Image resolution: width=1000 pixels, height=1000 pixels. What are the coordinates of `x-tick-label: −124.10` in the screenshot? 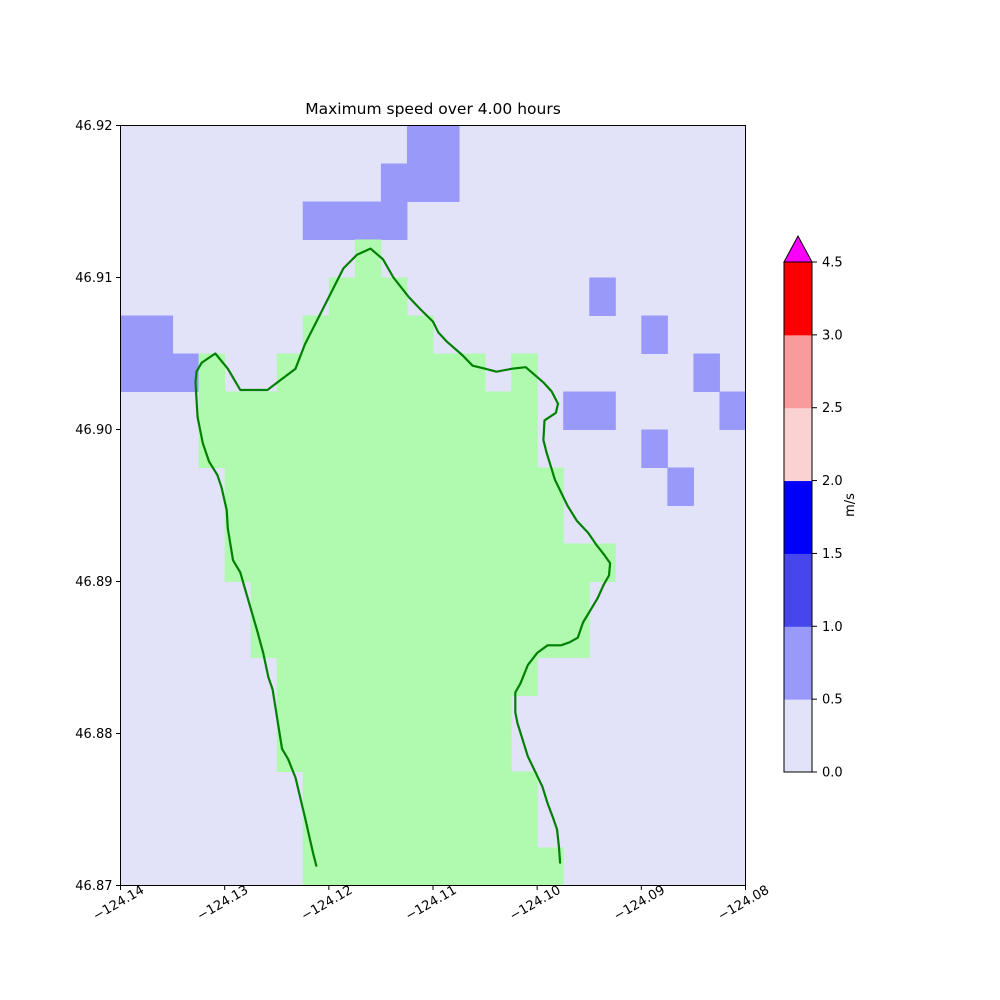 It's located at (535, 903).